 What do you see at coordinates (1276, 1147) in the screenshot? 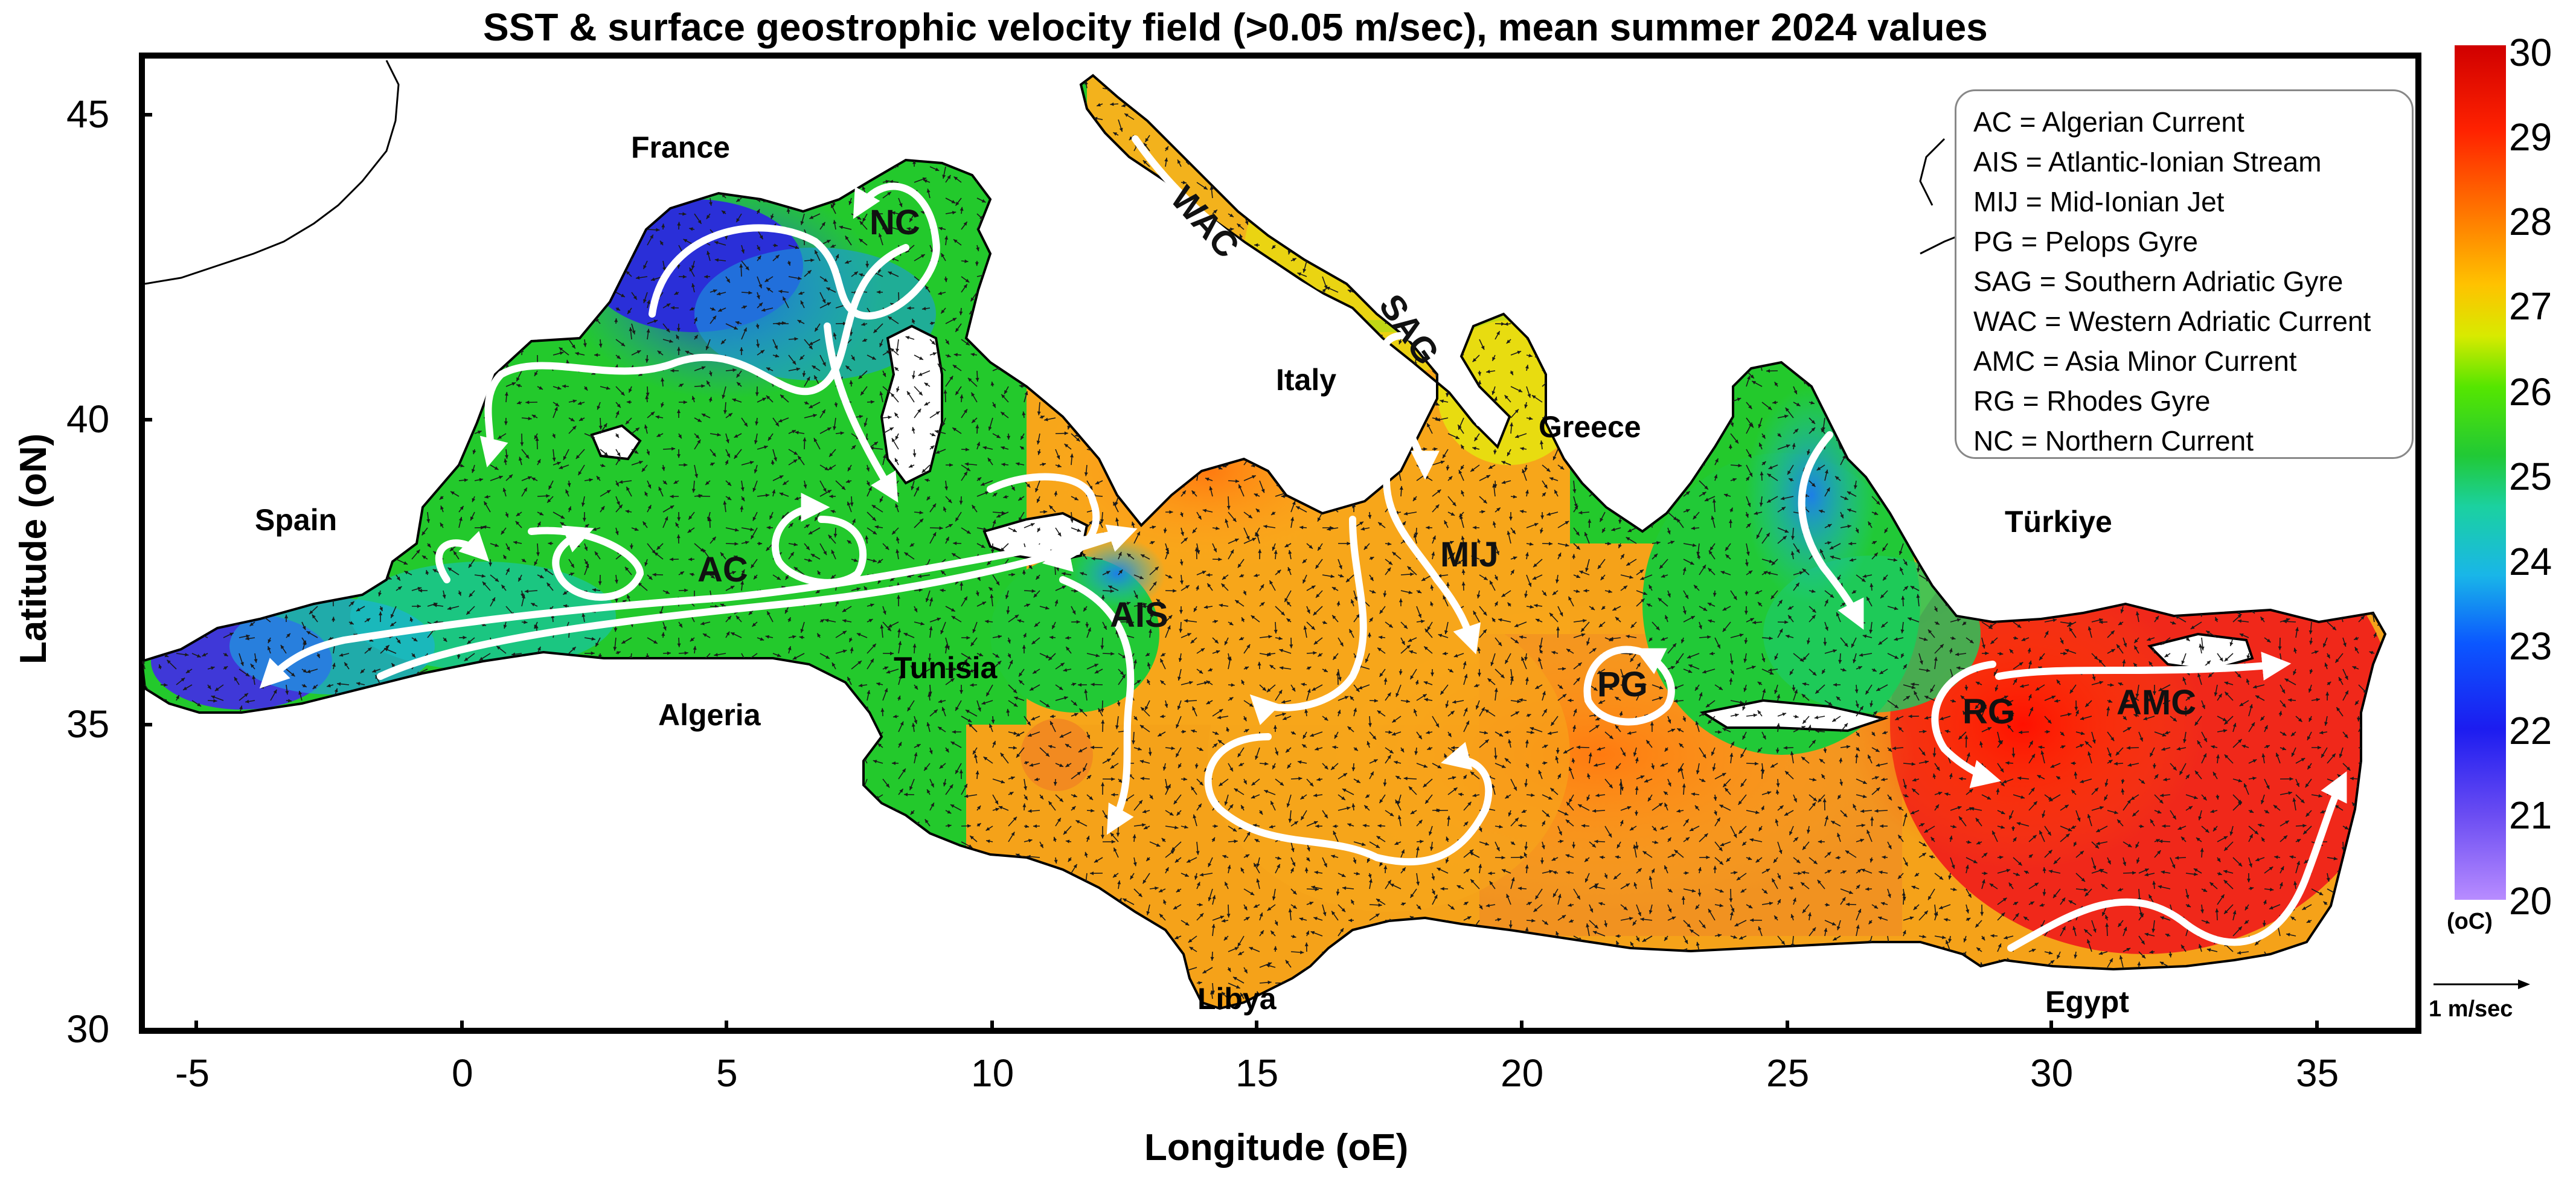
I see `x-axis-label: Longitude (oE)` at bounding box center [1276, 1147].